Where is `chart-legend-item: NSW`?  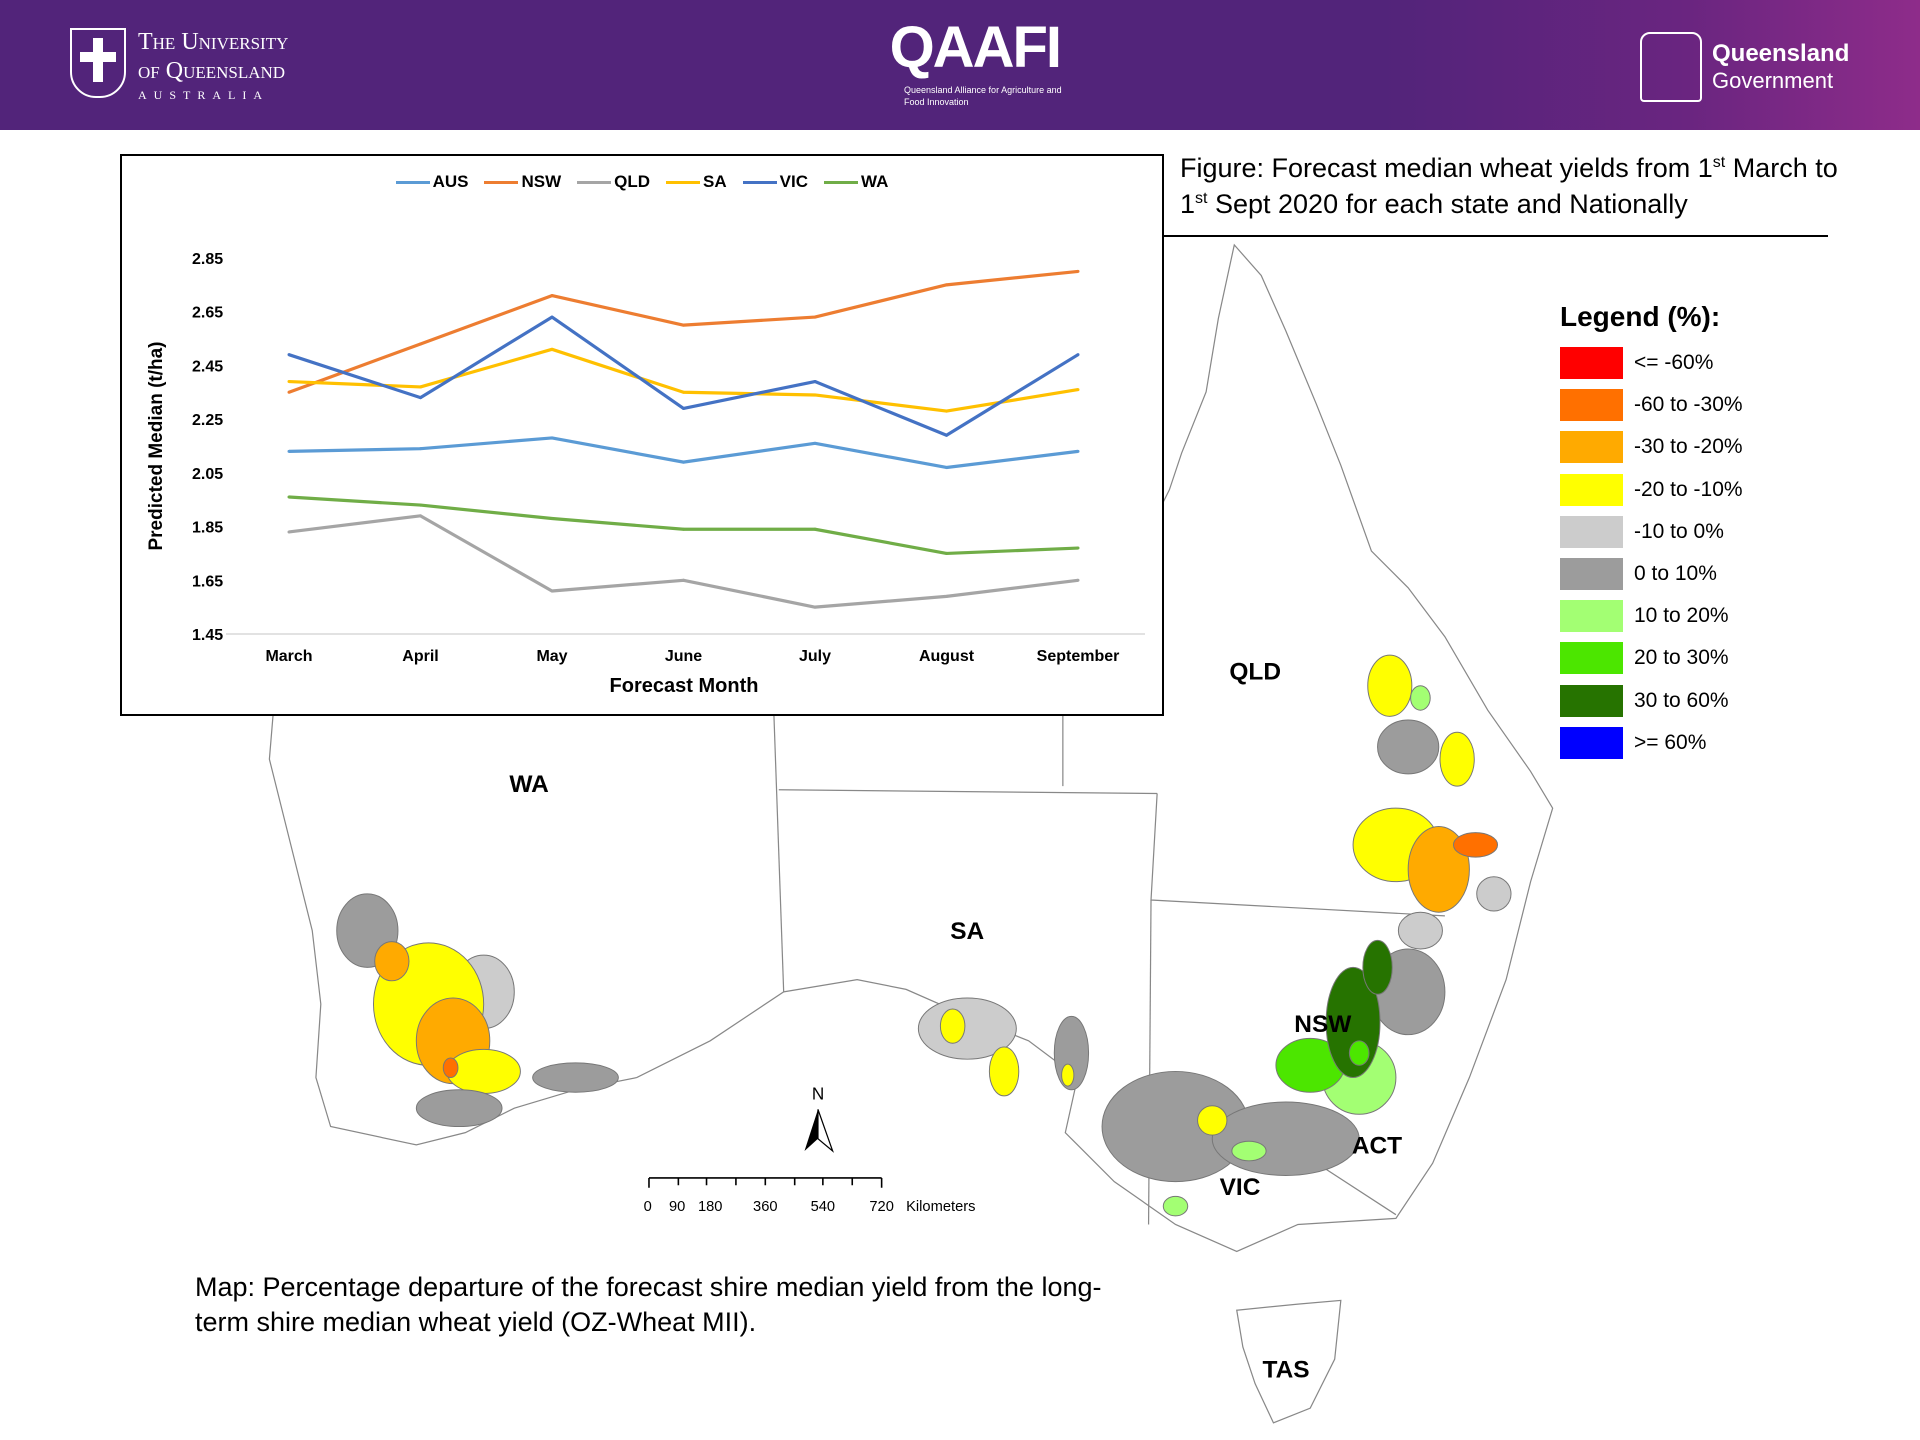
chart-legend-item: NSW is located at coordinates (522, 182).